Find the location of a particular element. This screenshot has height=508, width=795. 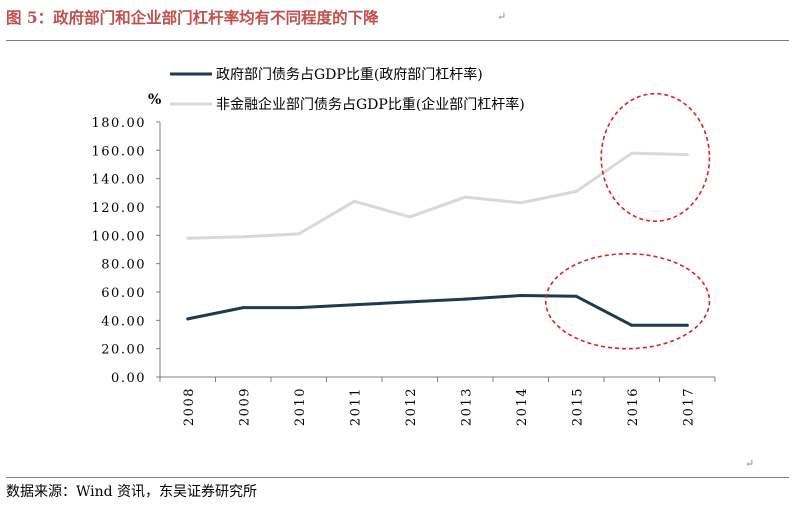

x-tick-label: 2012 is located at coordinates (411, 406).